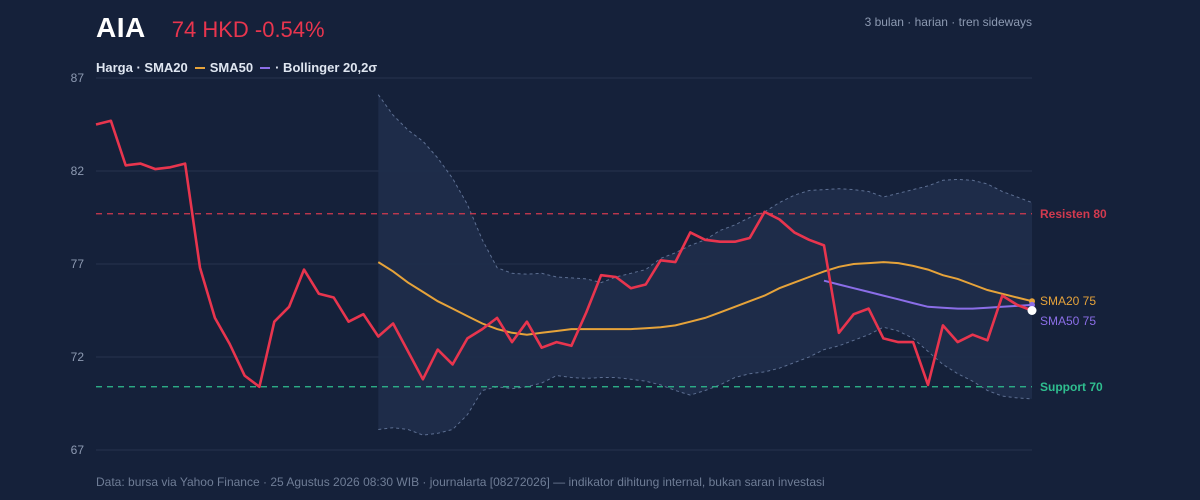  What do you see at coordinates (78, 78) in the screenshot?
I see `y-tick-label: 87` at bounding box center [78, 78].